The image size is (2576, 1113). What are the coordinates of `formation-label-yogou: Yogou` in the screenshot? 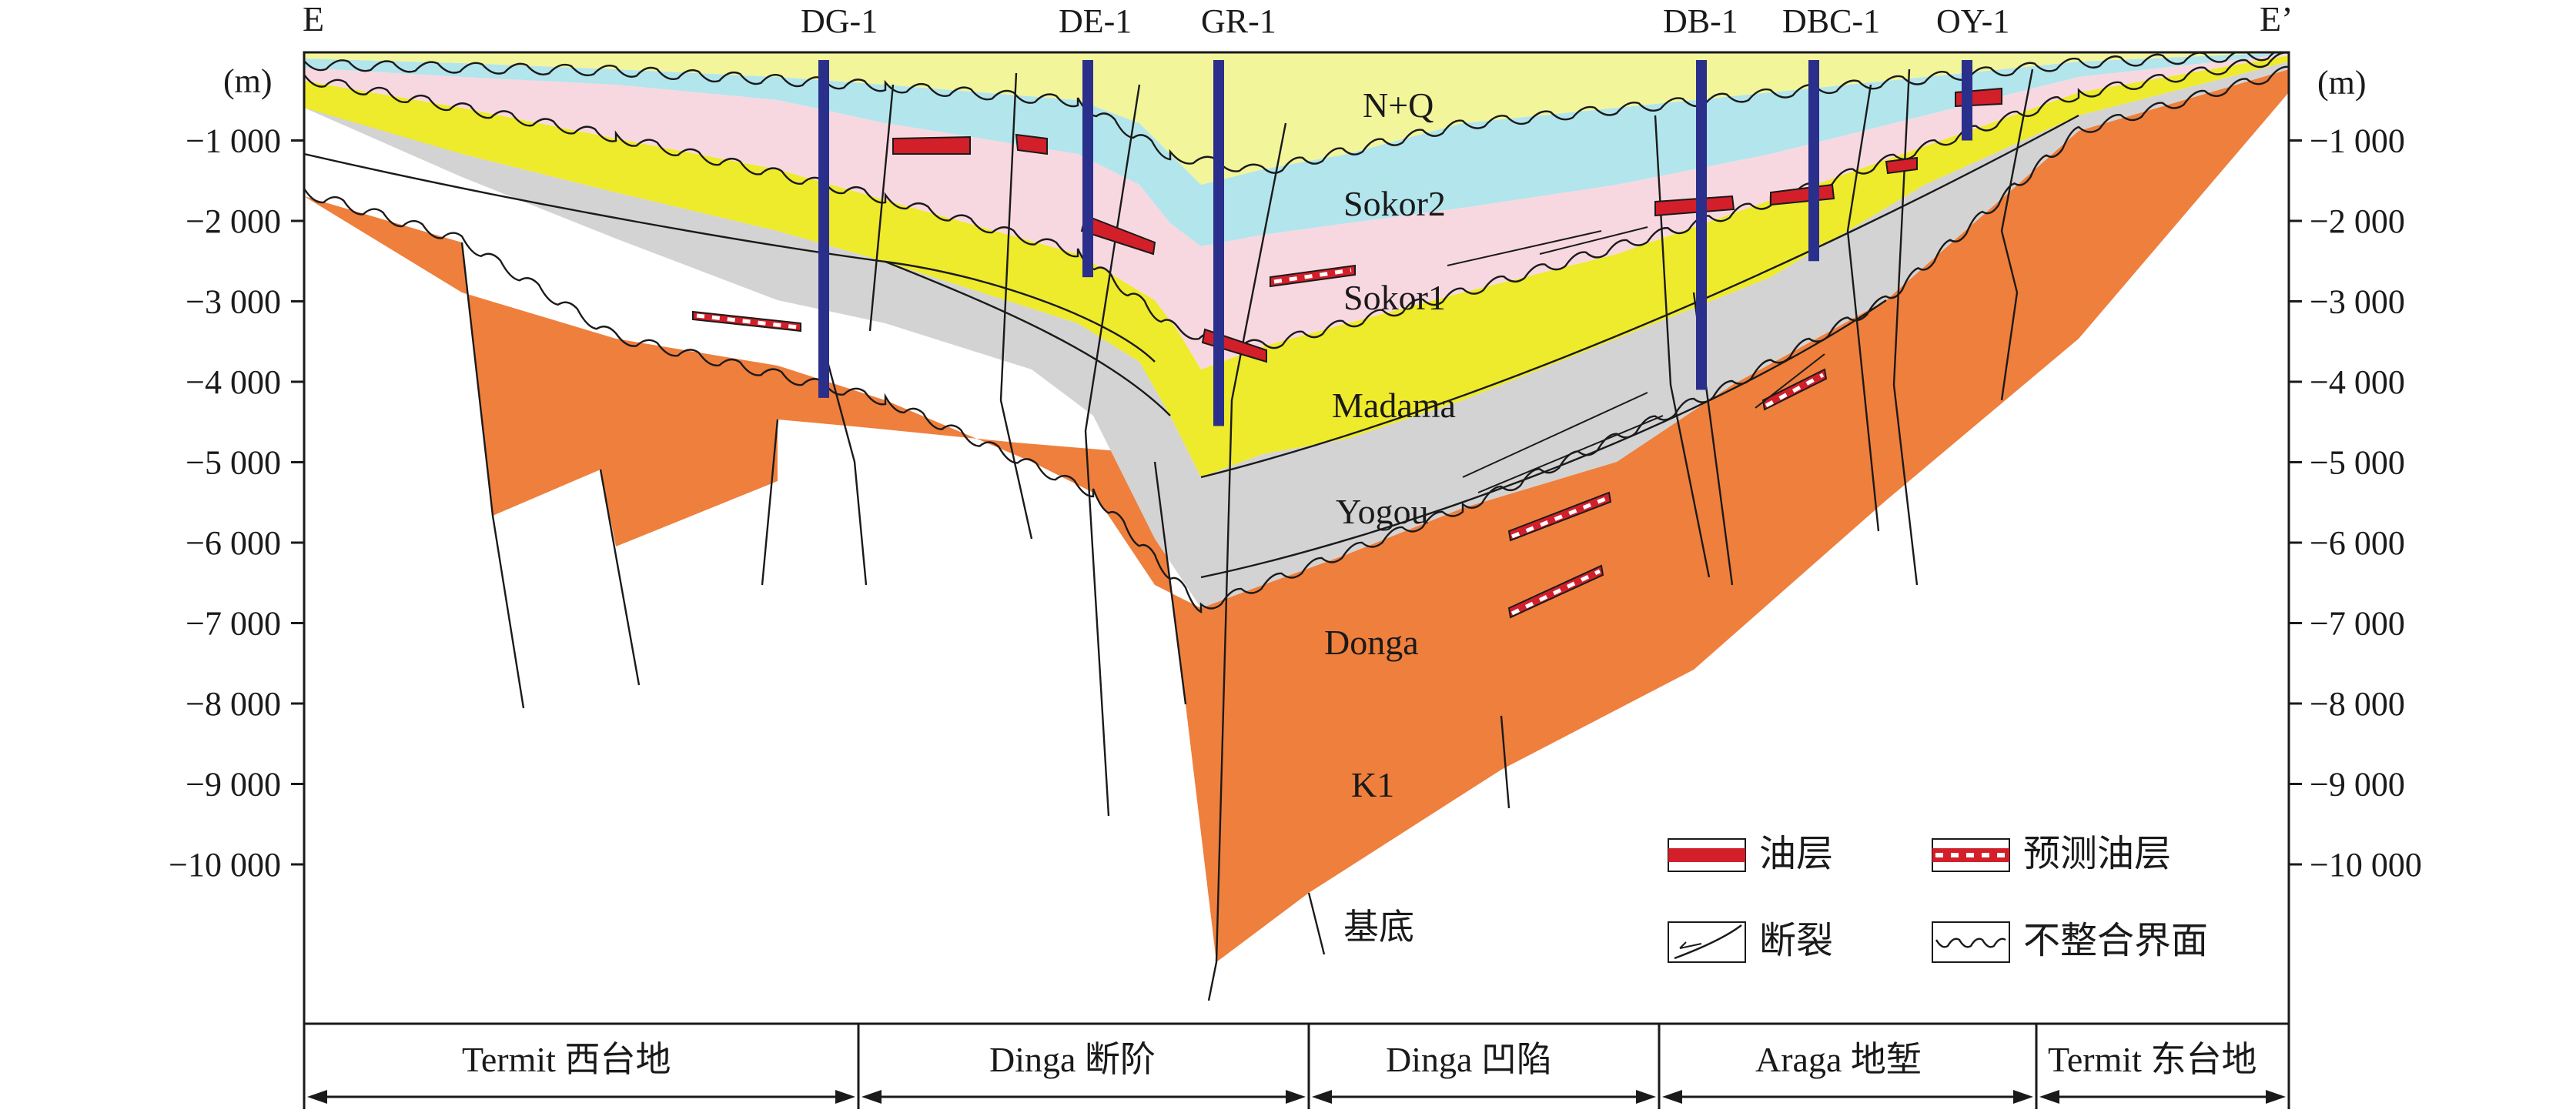 It's located at (1382, 512).